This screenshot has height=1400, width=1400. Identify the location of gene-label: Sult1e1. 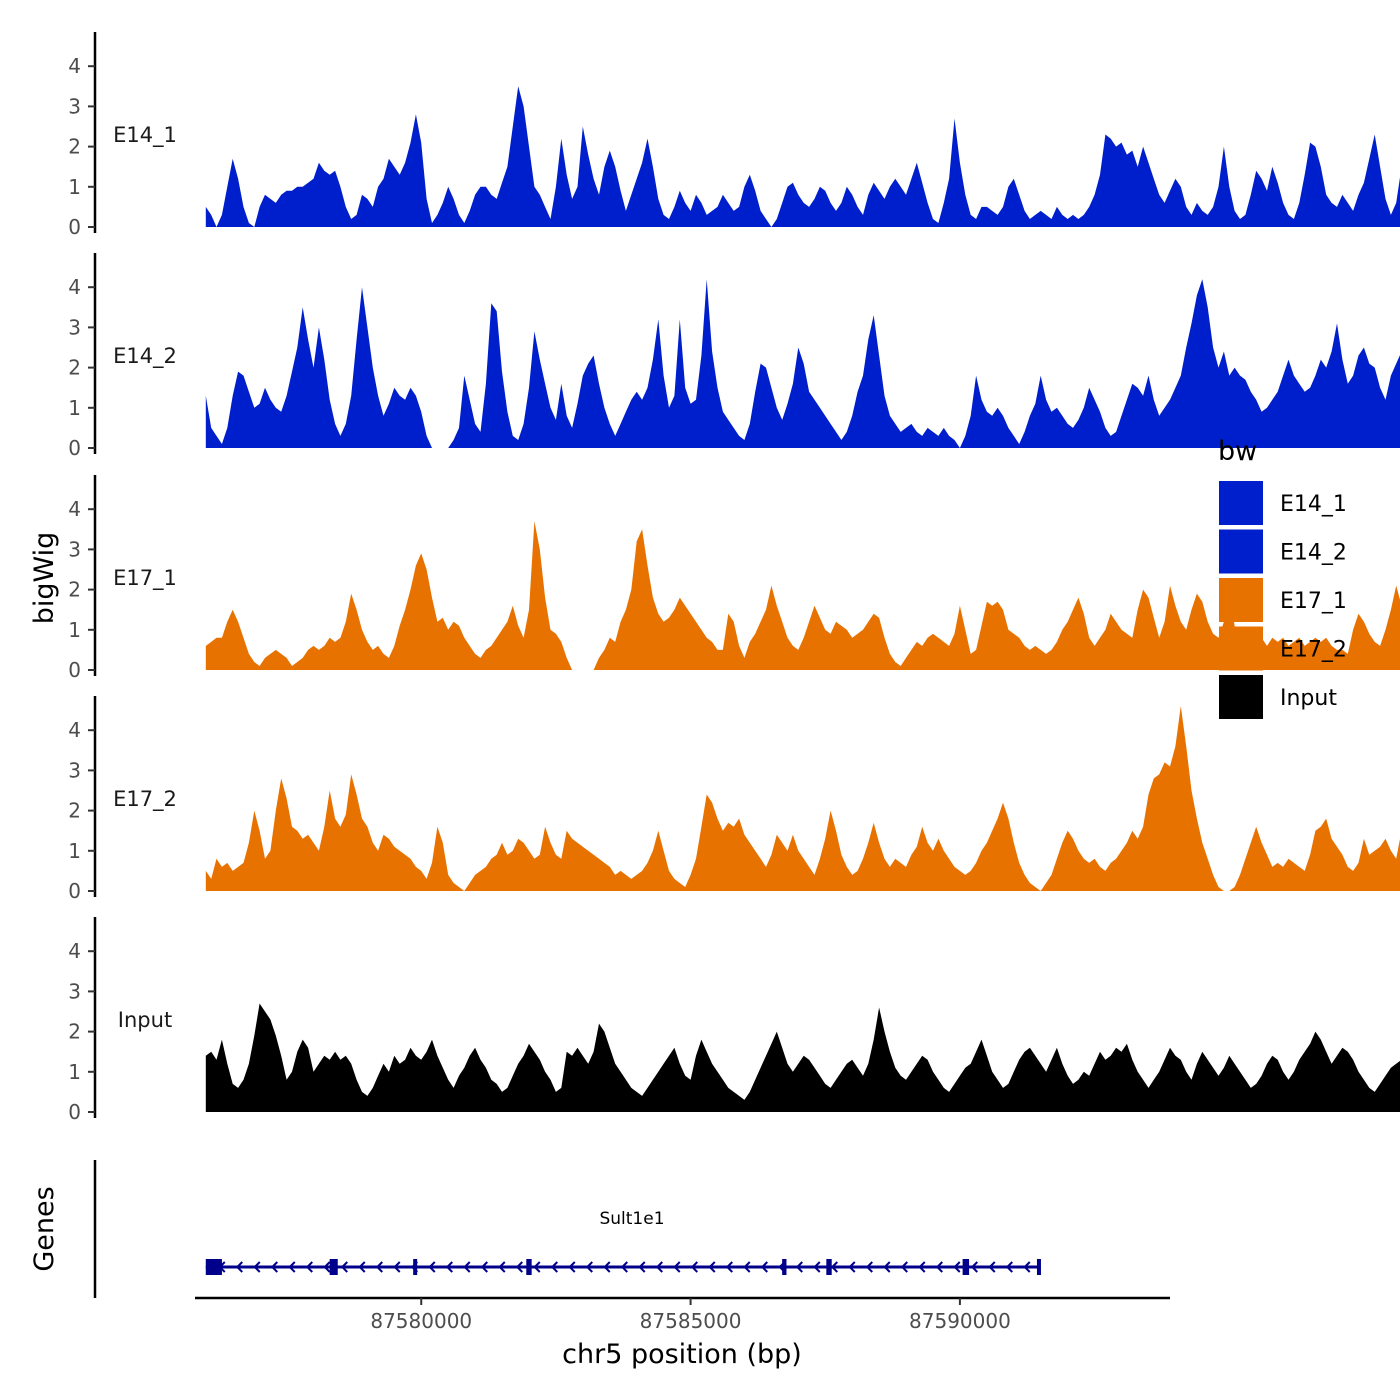
(631, 1219).